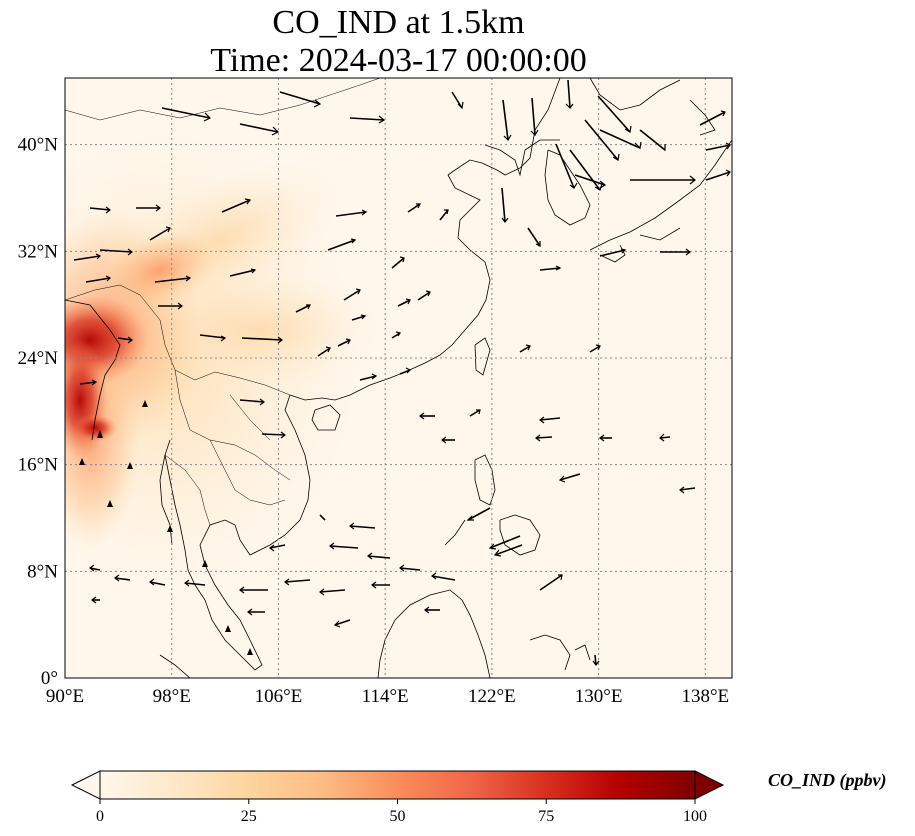  What do you see at coordinates (42, 571) in the screenshot?
I see `lat-tick-label: 8°N` at bounding box center [42, 571].